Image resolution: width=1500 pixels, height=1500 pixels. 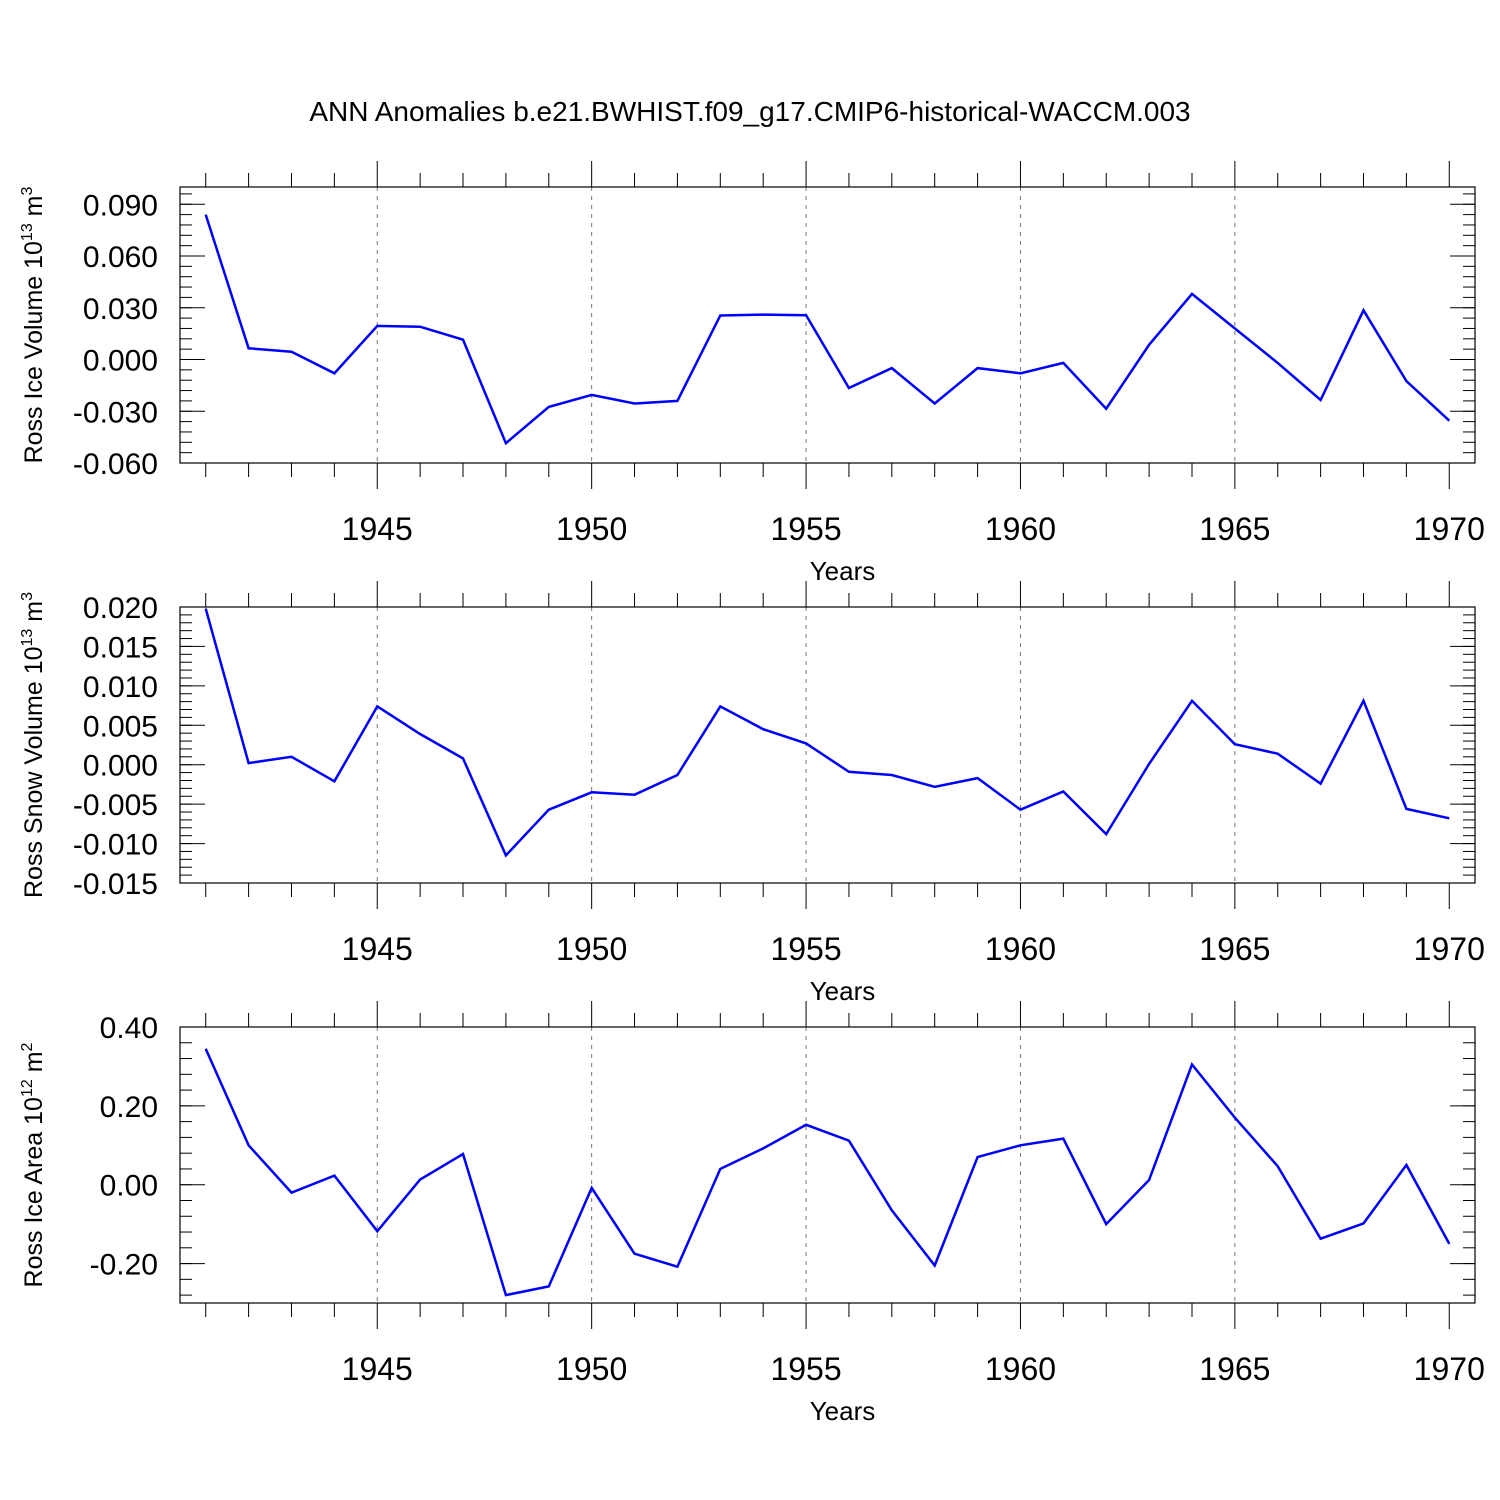 What do you see at coordinates (120, 608) in the screenshot?
I see `panel2-ytick-label: 0.020` at bounding box center [120, 608].